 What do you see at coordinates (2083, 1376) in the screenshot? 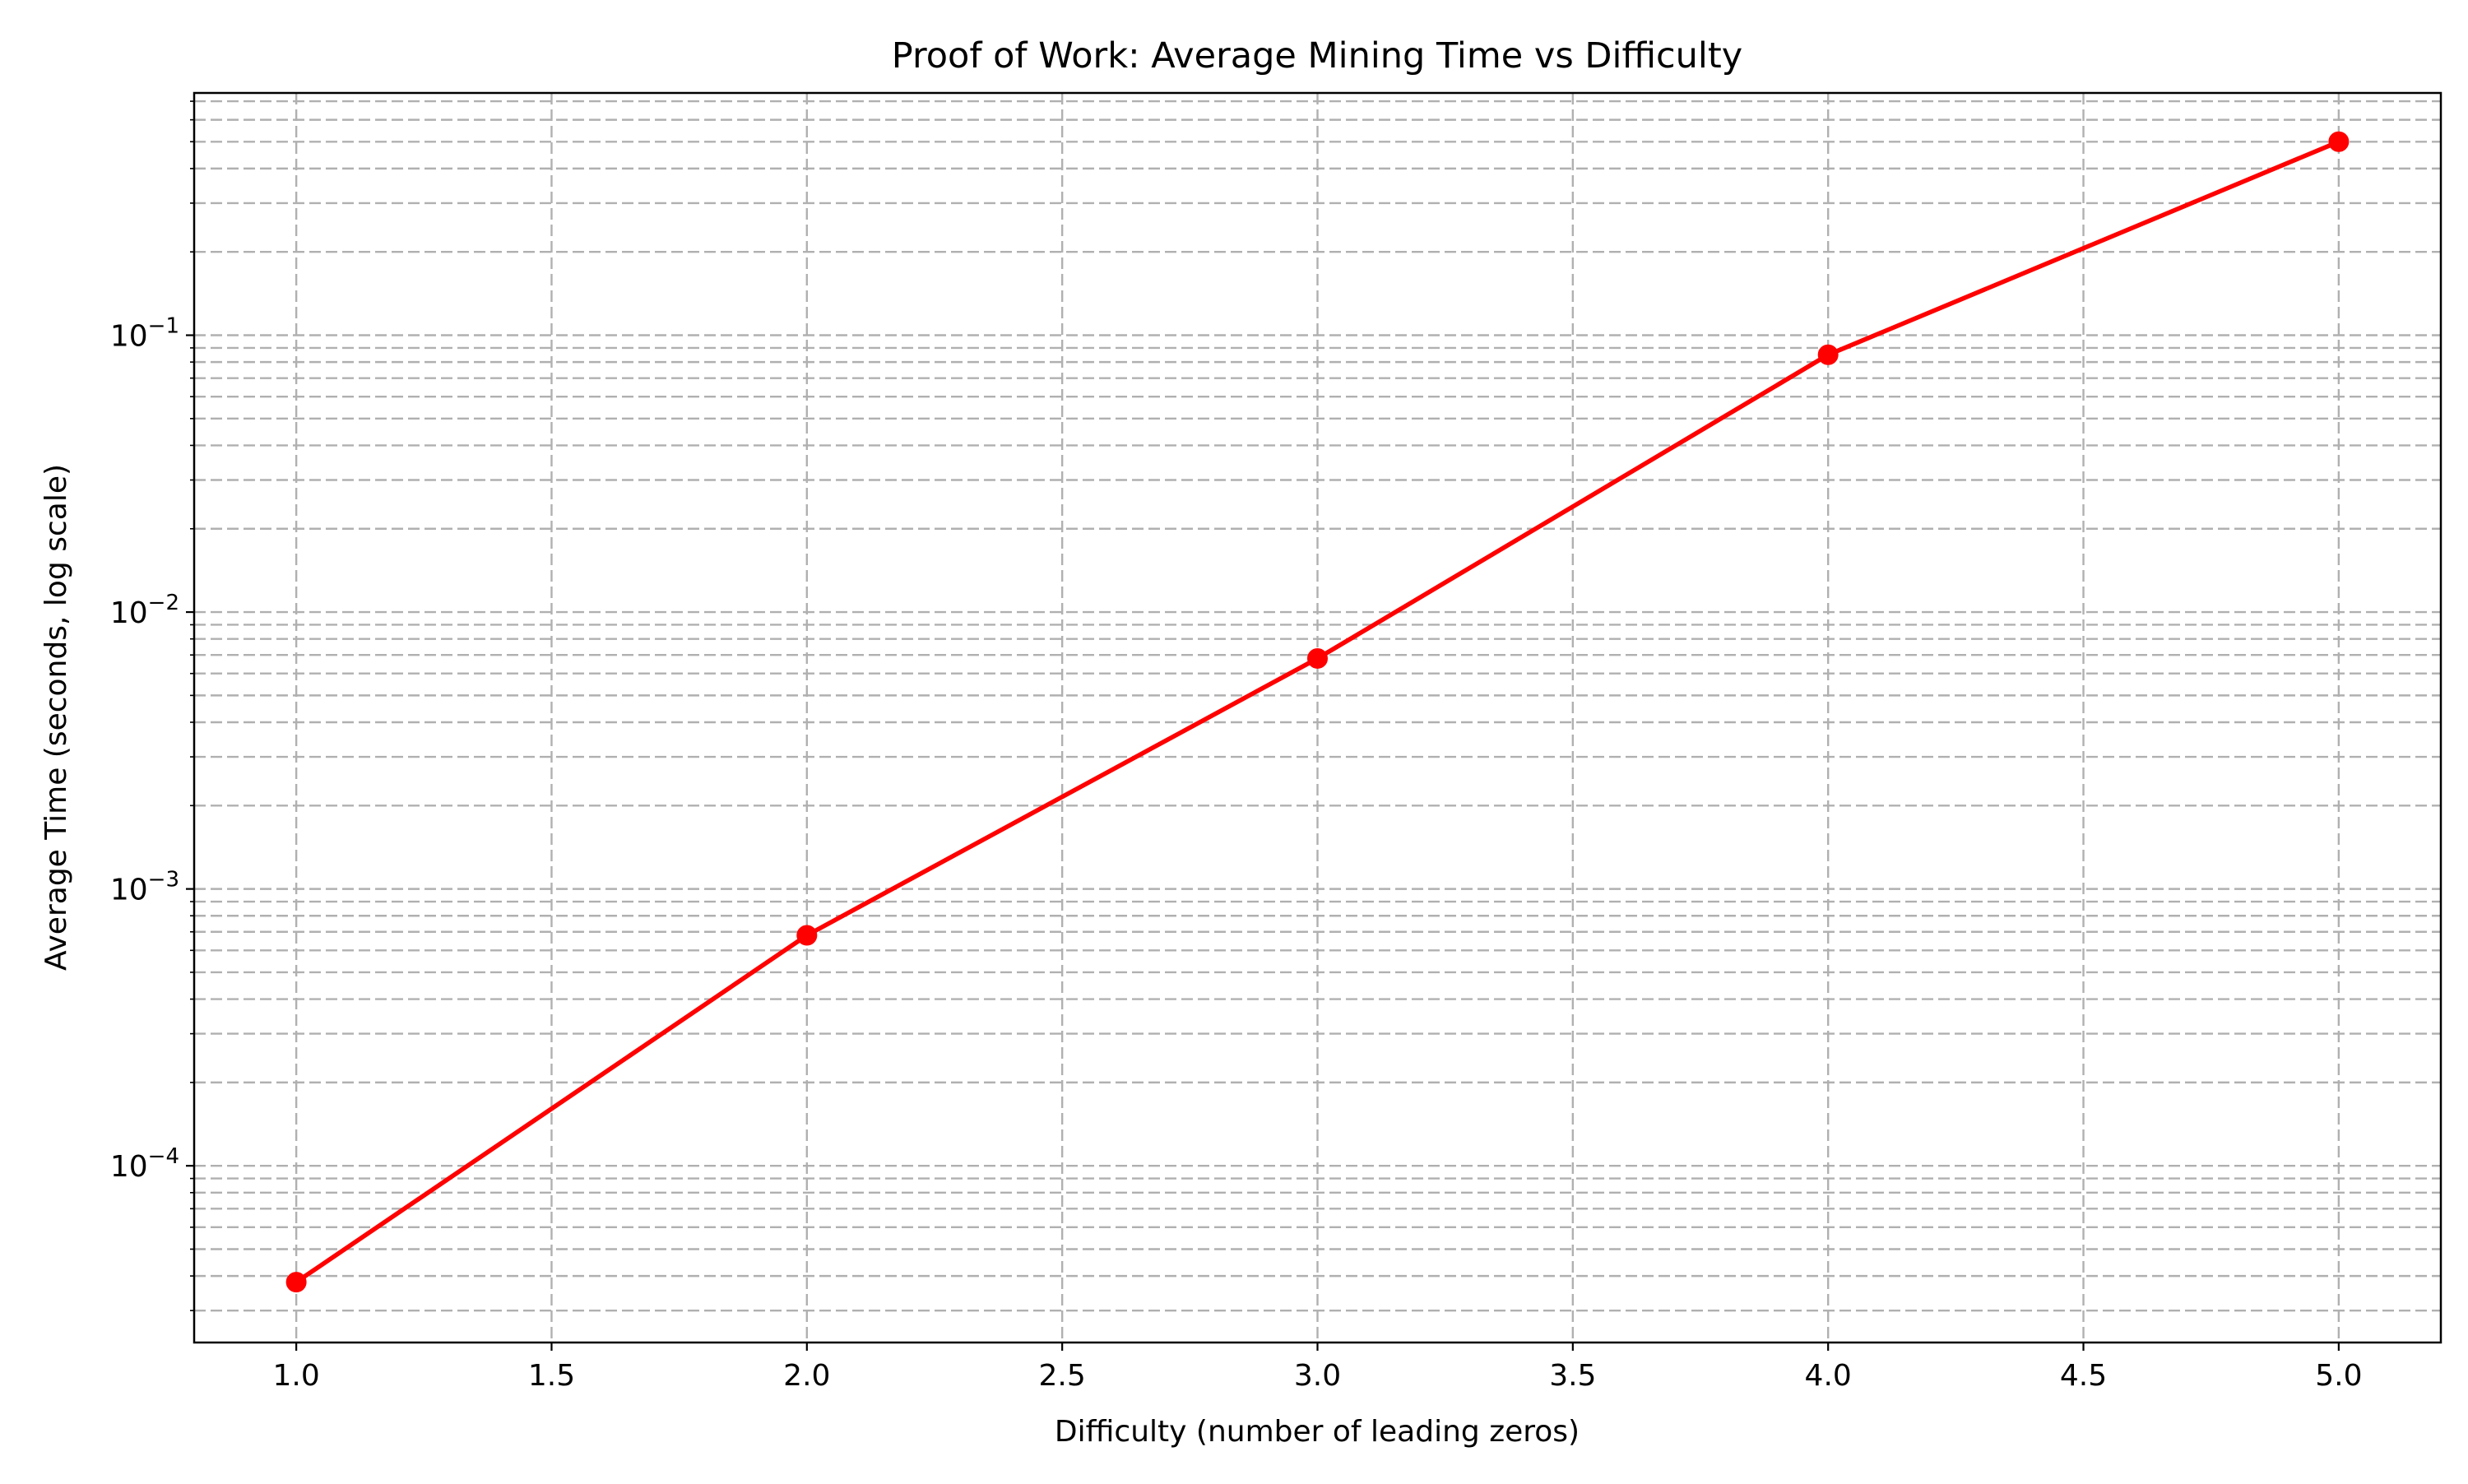
I see `x-tick-label: 4.5` at bounding box center [2083, 1376].